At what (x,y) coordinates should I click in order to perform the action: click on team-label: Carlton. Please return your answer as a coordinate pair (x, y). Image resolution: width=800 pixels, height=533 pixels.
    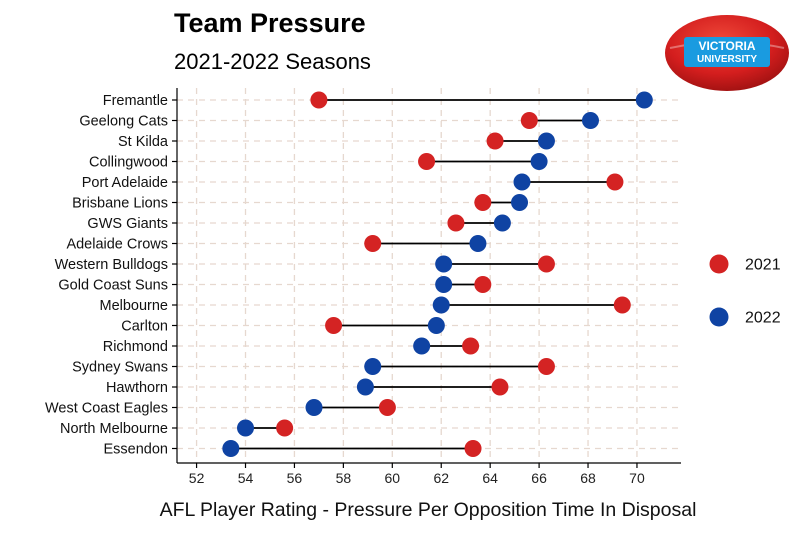
    Looking at the image, I should click on (144, 327).